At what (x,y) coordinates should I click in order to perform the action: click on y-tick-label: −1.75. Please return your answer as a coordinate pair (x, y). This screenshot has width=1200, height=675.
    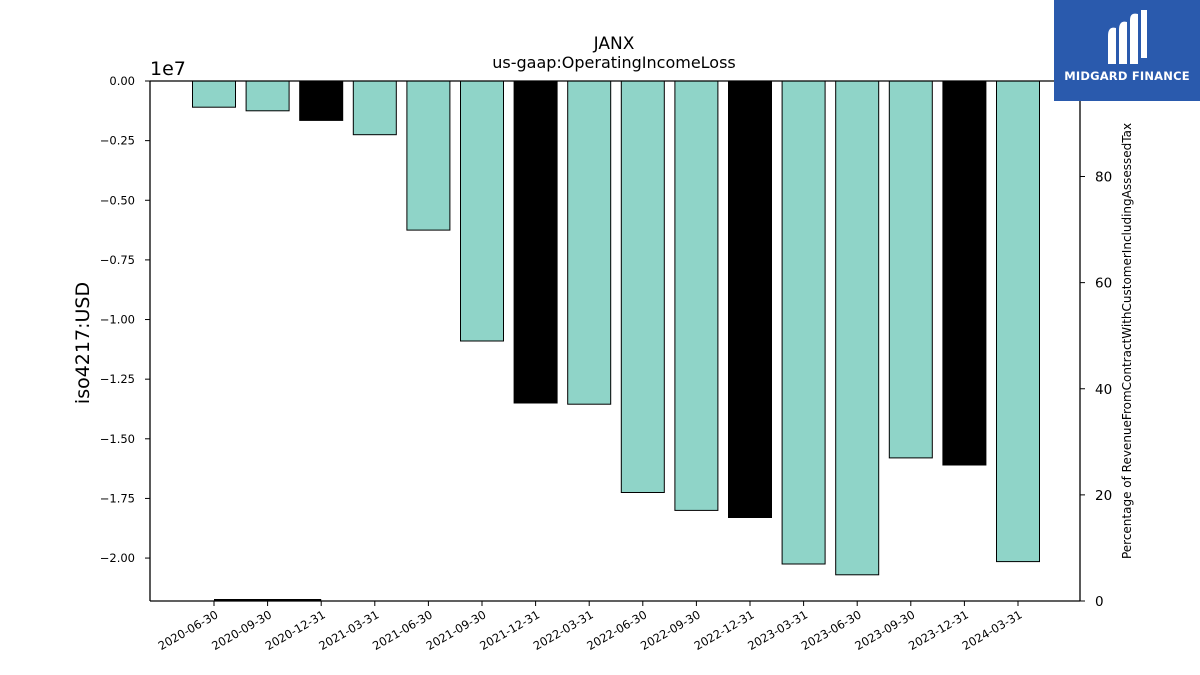
    Looking at the image, I should click on (117, 498).